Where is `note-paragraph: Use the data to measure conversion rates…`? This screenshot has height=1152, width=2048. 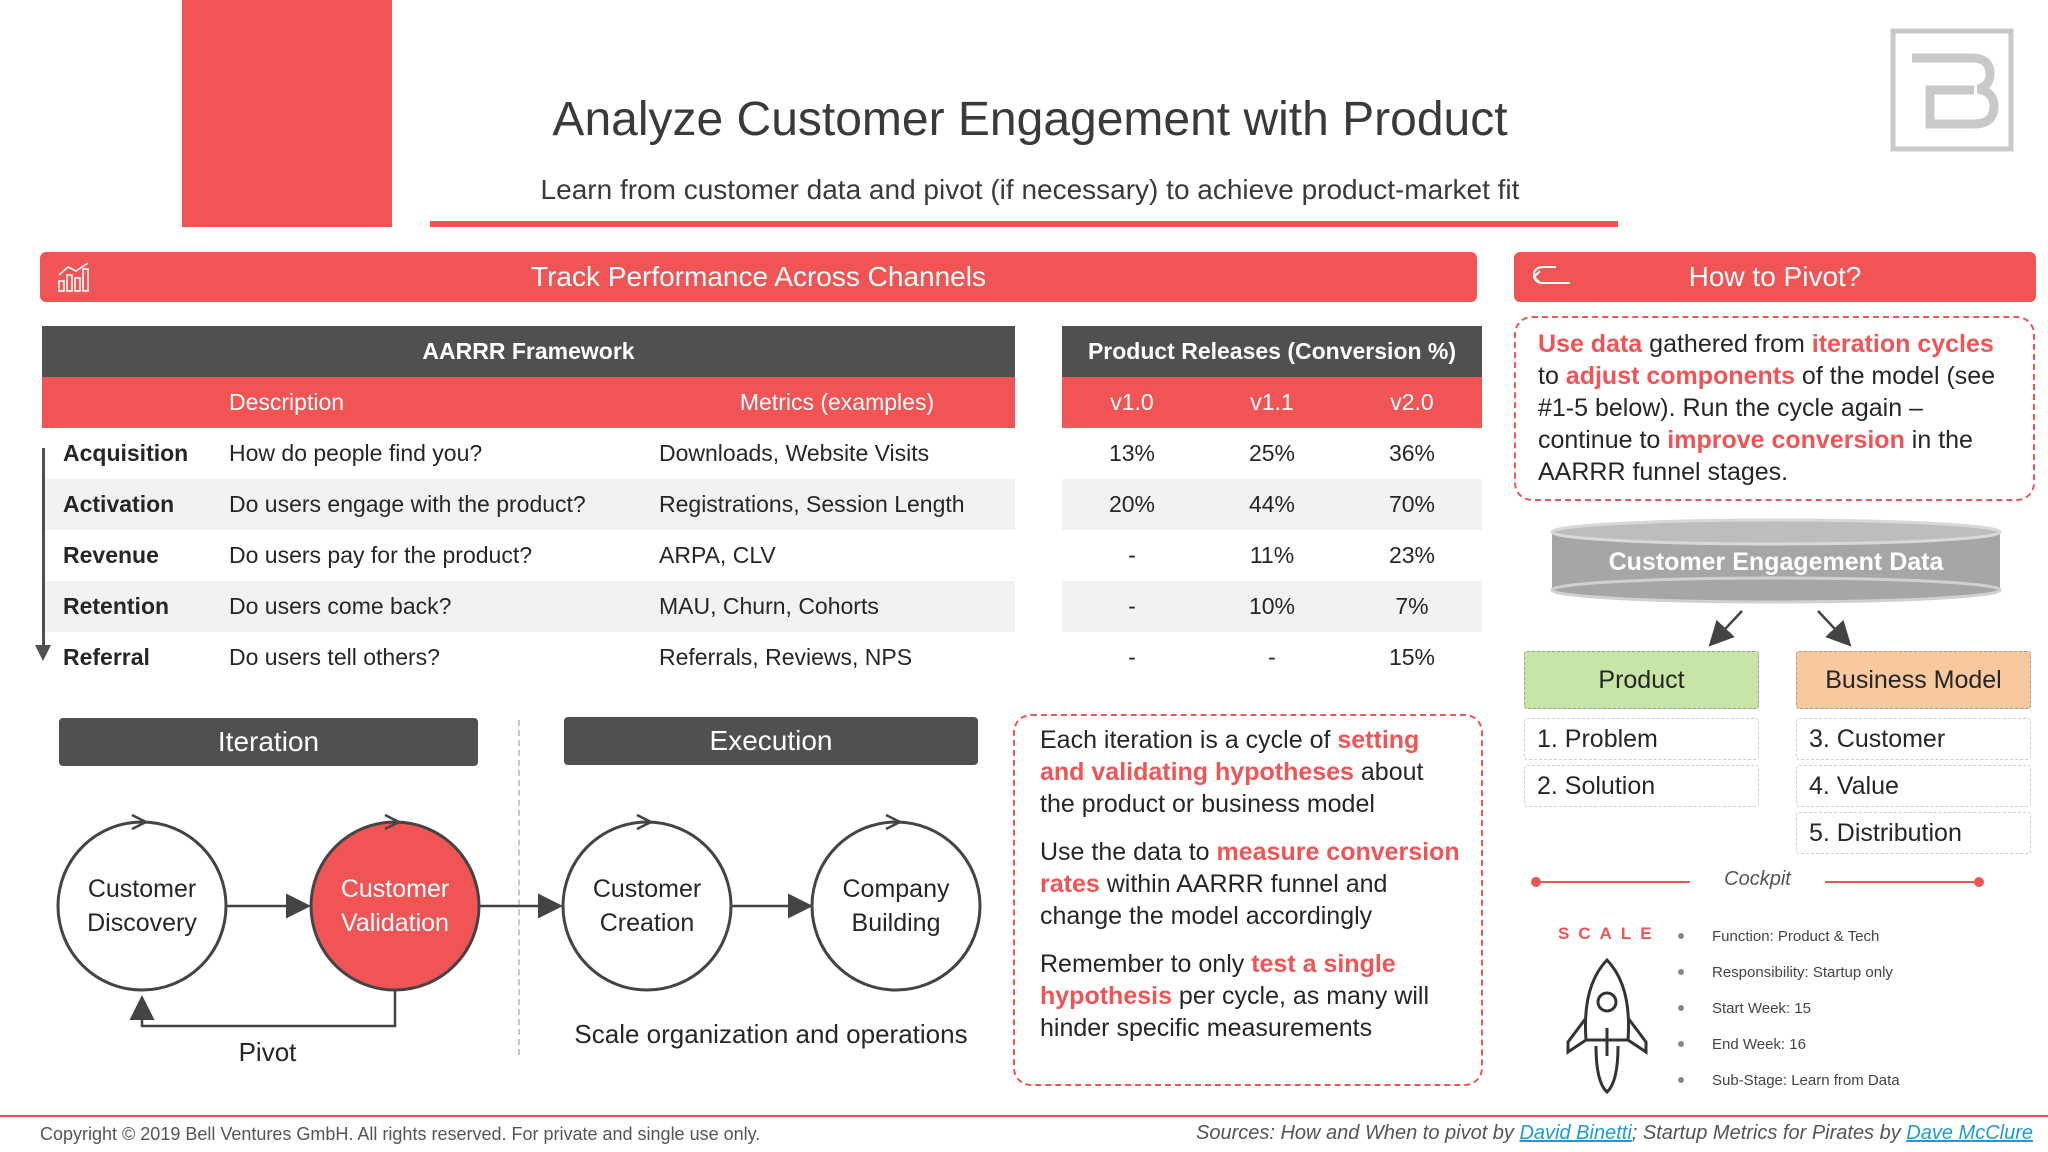
note-paragraph: Use the data to measure conversion rates… is located at coordinates (1250, 884).